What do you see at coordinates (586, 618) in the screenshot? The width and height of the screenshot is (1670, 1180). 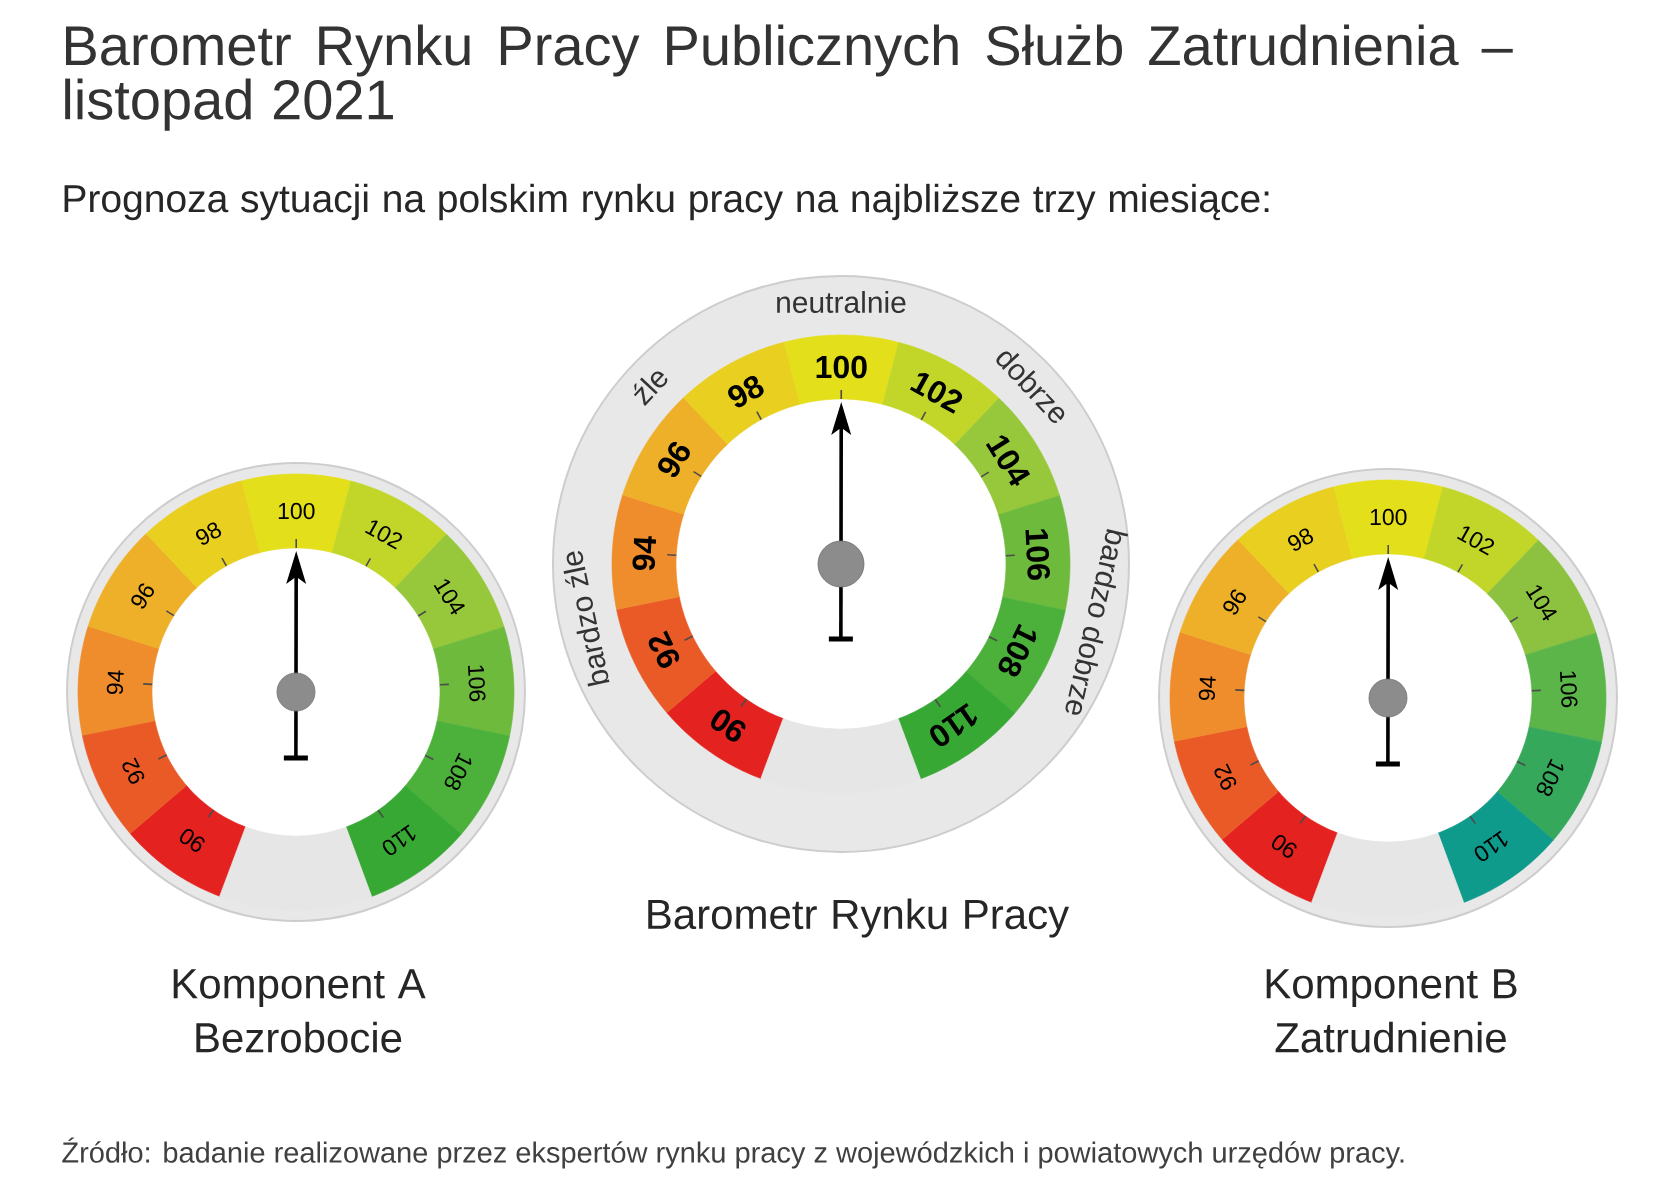 I see `text: bardzo źle` at bounding box center [586, 618].